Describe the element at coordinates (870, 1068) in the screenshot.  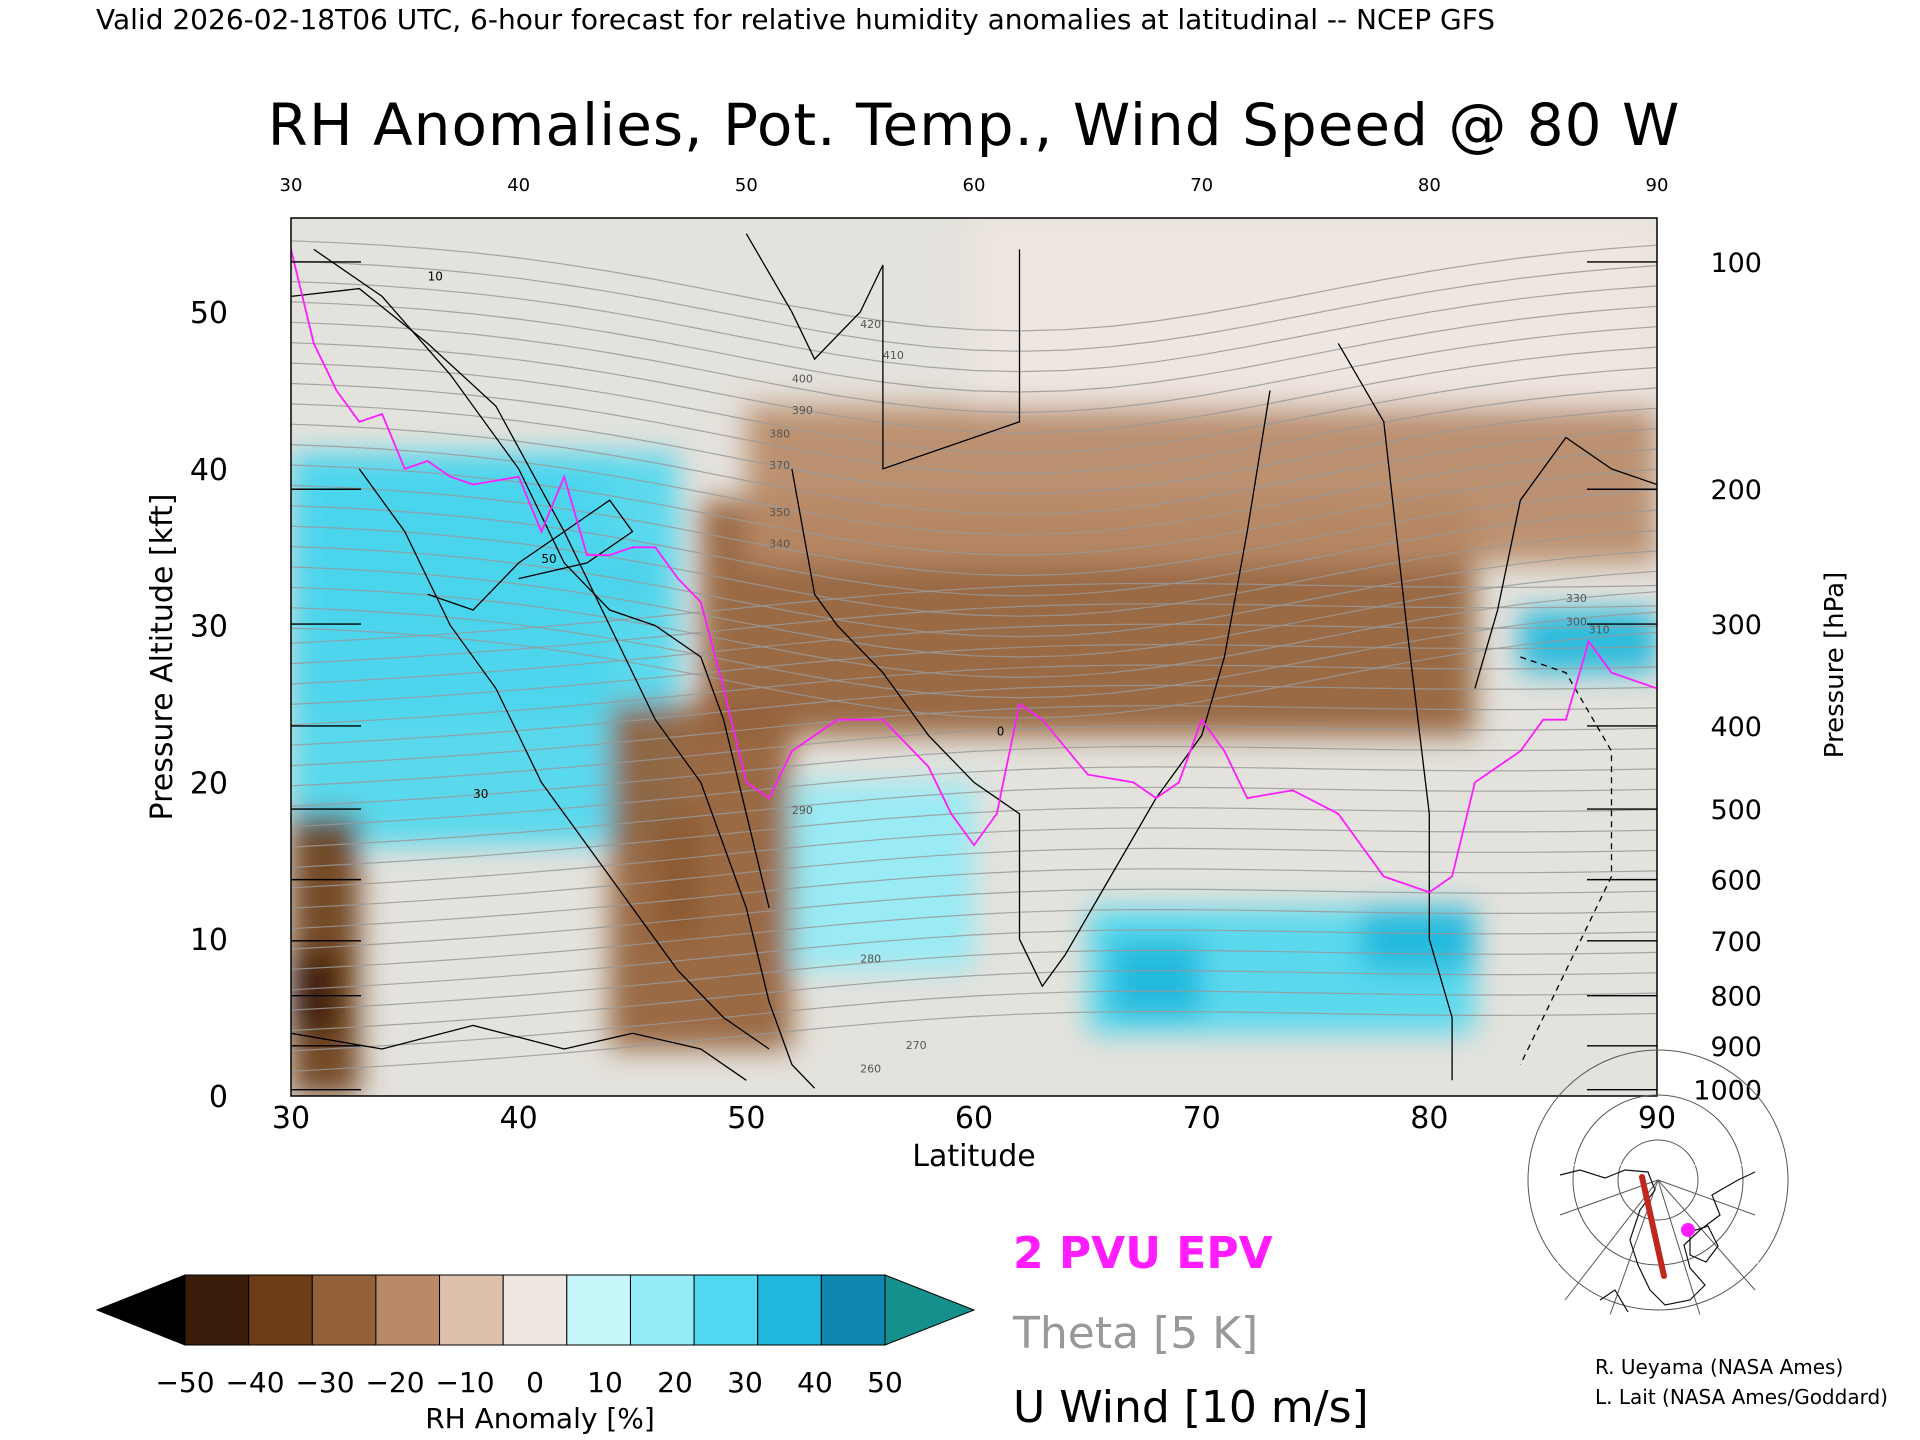
I see `theta-label: 260` at that location.